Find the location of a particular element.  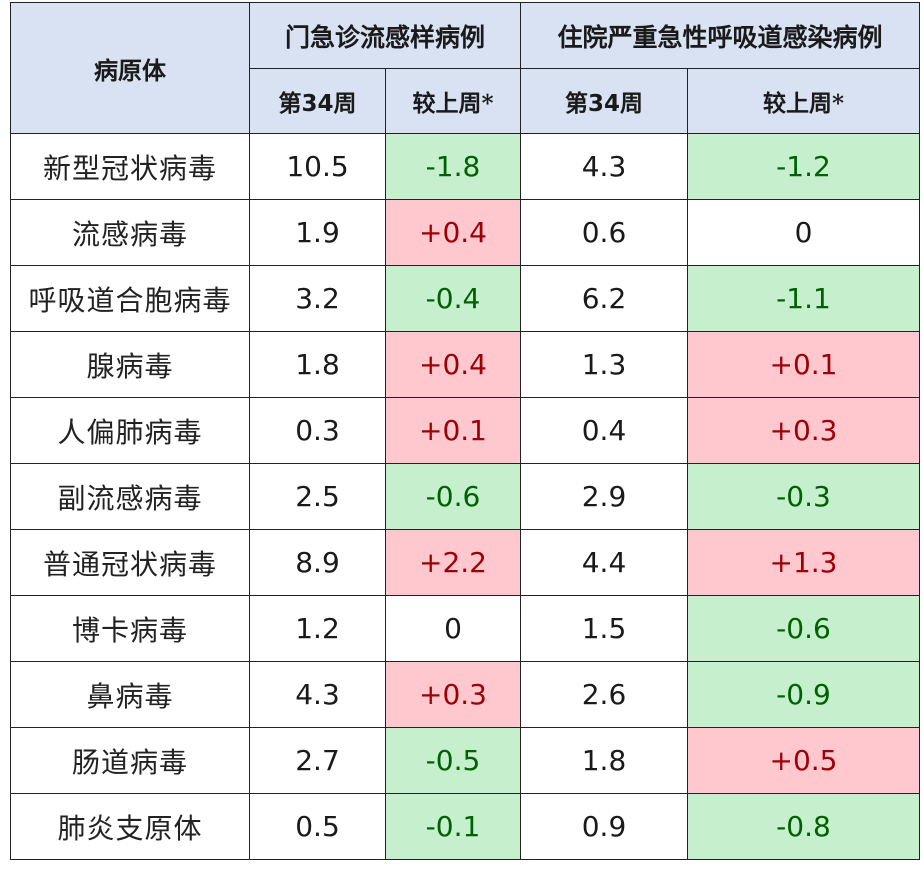

inpatient-change-value: 0 is located at coordinates (803, 232).